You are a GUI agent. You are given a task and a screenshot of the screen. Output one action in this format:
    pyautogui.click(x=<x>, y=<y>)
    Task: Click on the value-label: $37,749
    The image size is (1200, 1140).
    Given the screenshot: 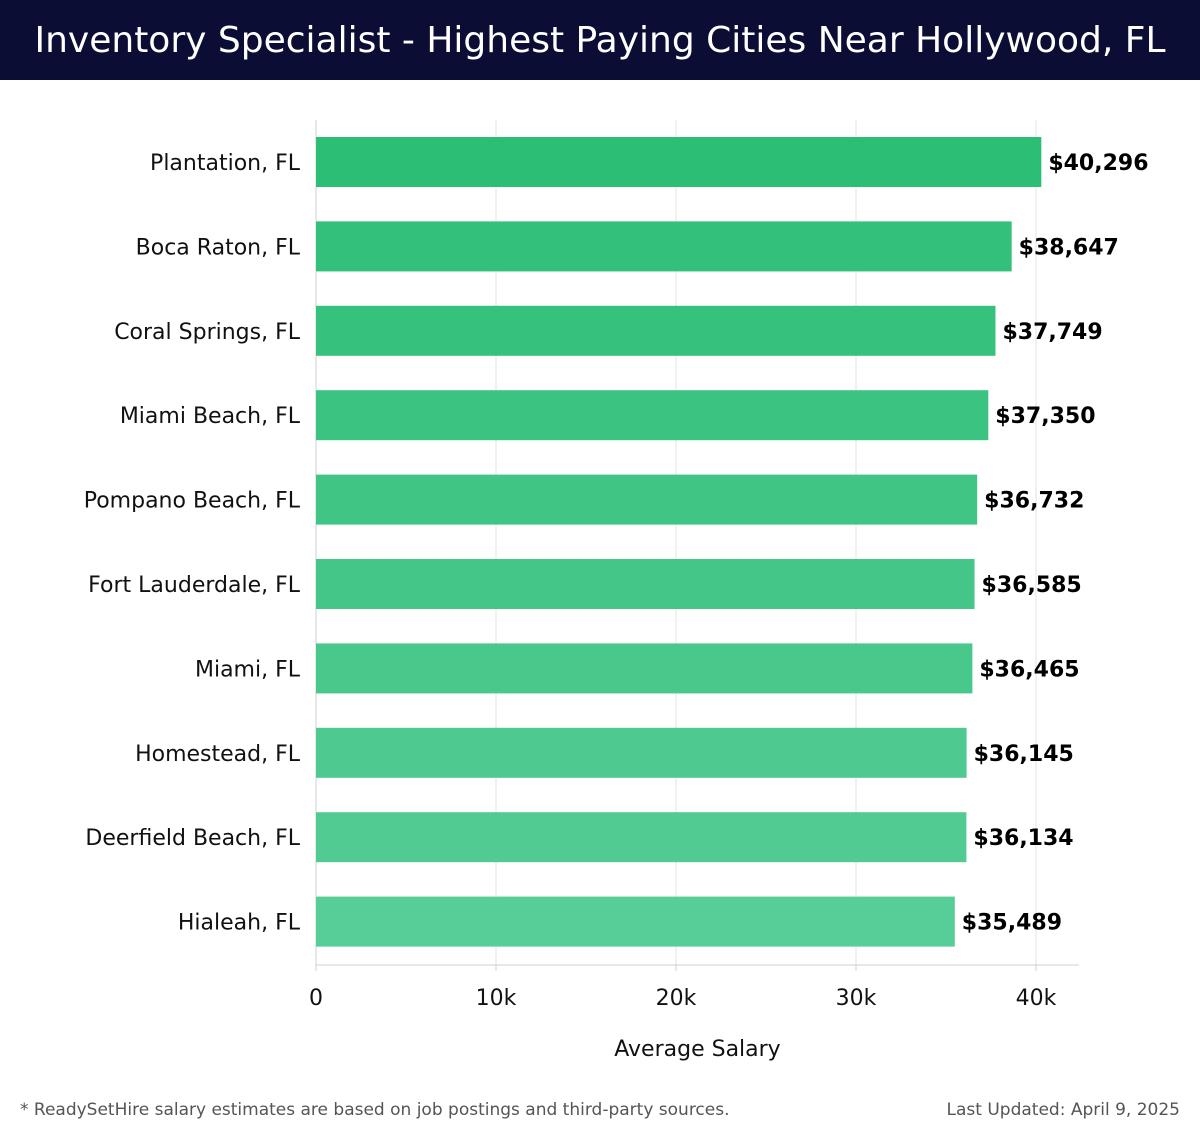 What is the action you would take?
    pyautogui.click(x=1052, y=332)
    